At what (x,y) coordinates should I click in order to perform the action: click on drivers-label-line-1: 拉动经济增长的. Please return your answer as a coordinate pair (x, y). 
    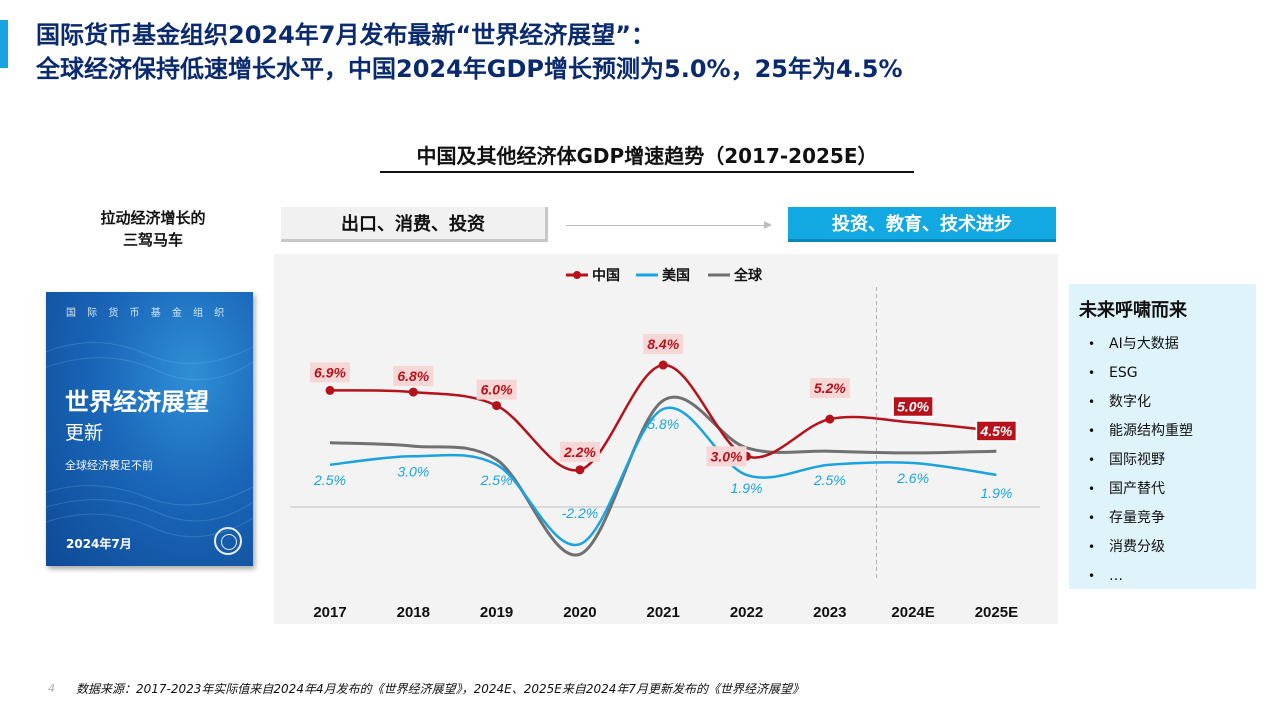
    Looking at the image, I should click on (153, 218).